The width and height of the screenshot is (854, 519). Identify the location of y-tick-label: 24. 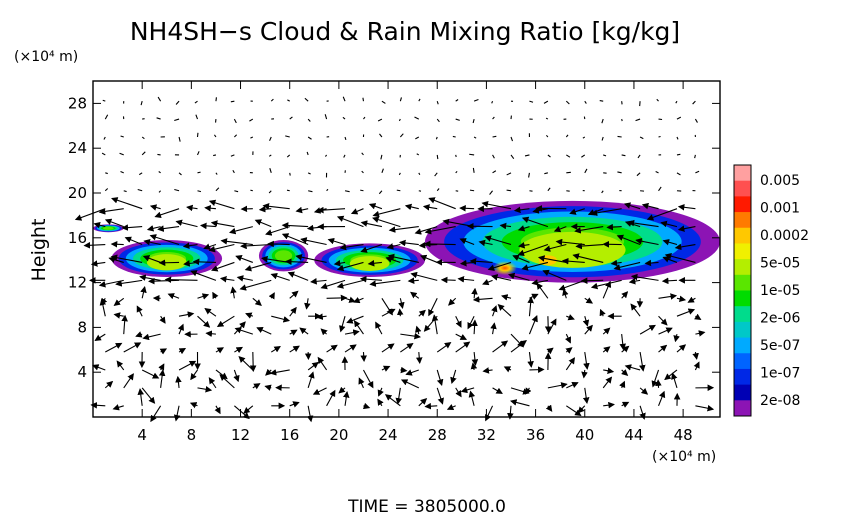
(77, 148).